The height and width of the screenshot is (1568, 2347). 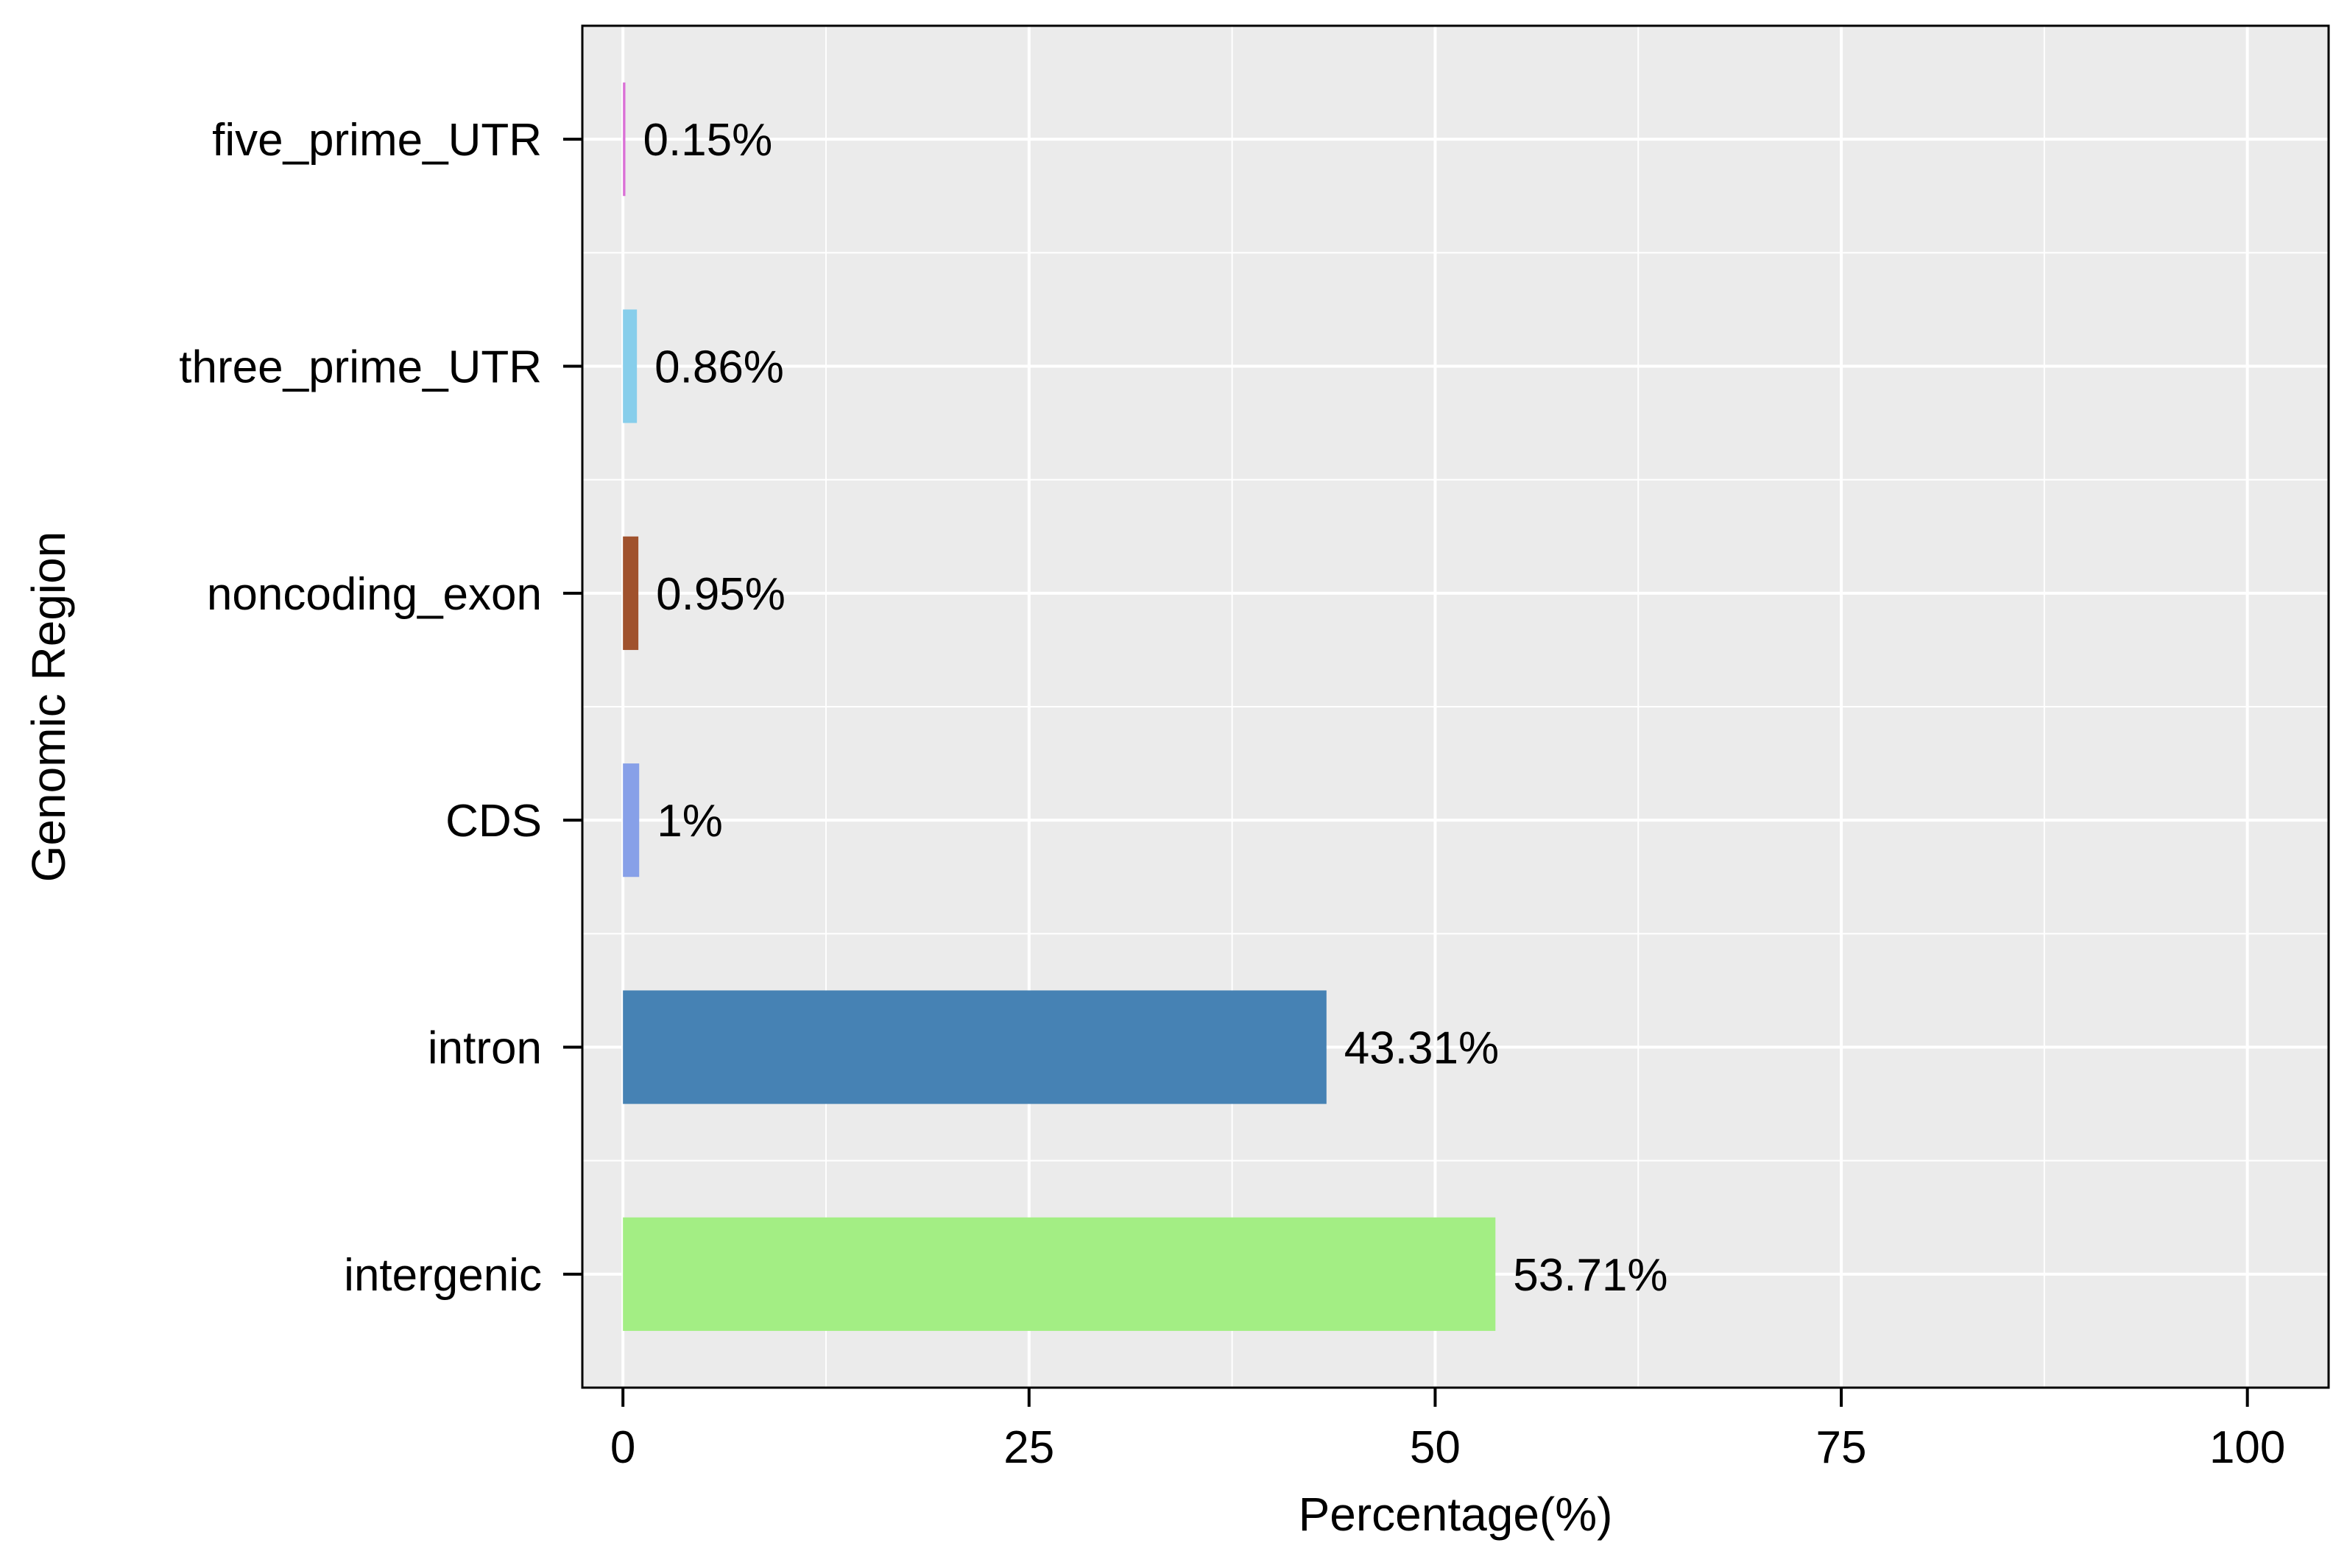 I want to click on bar-intron, so click(x=975, y=1047).